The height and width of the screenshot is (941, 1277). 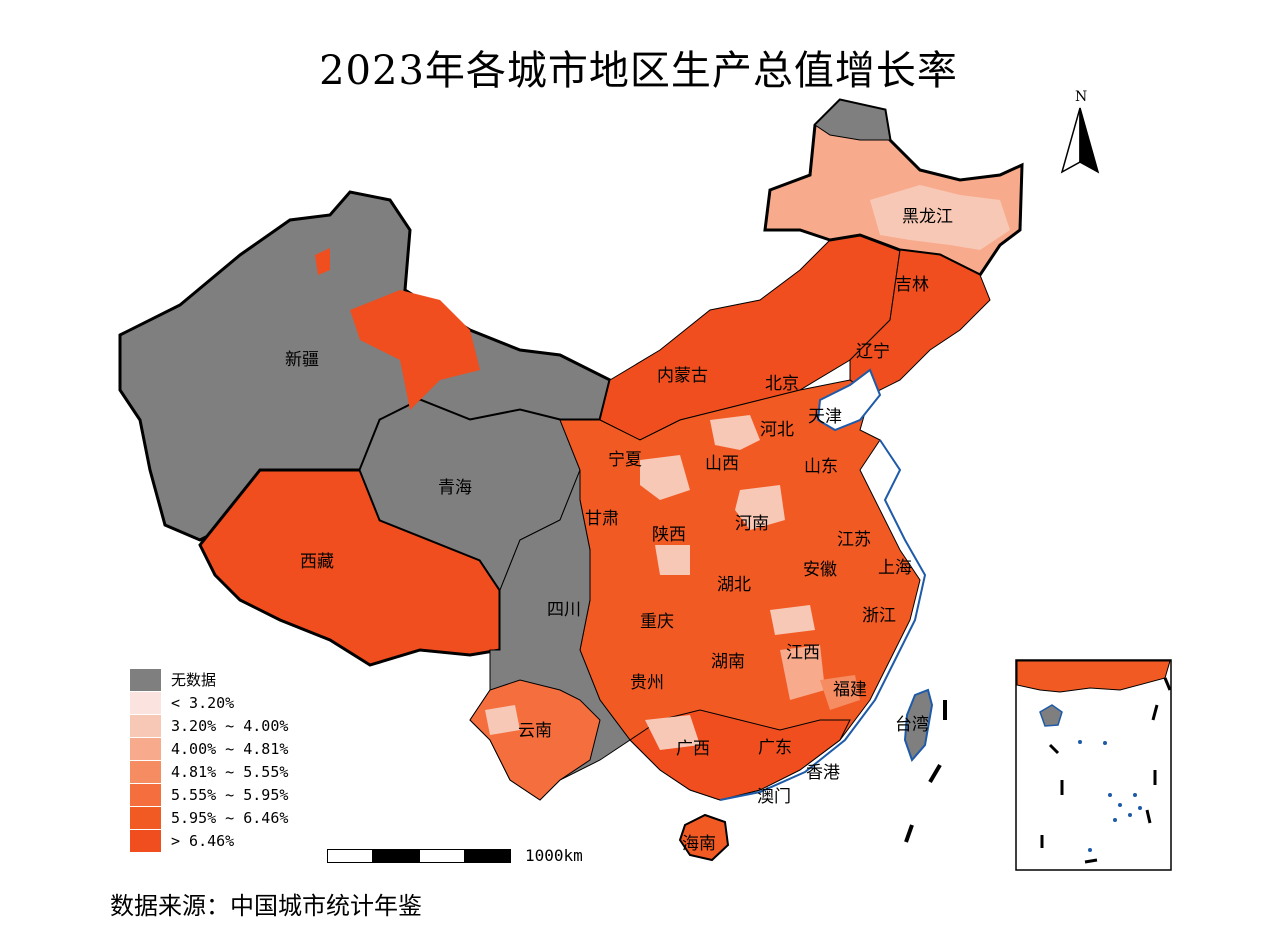 What do you see at coordinates (1051, 715) in the screenshot?
I see `inset-hainan` at bounding box center [1051, 715].